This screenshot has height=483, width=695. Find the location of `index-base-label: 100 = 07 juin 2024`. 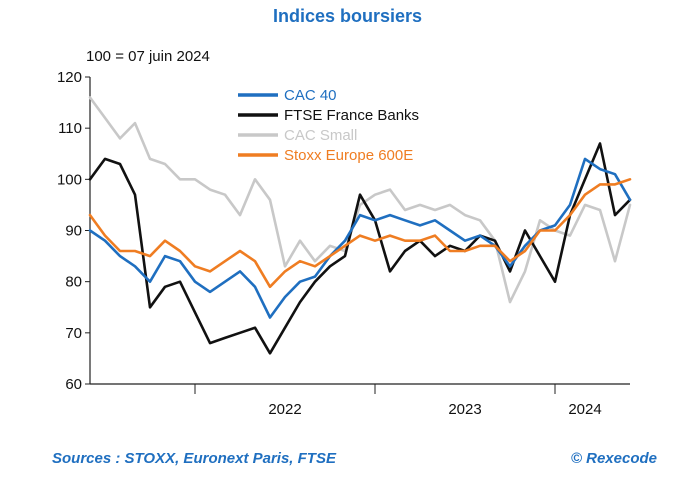

index-base-label: 100 = 07 juin 2024 is located at coordinates (148, 56).